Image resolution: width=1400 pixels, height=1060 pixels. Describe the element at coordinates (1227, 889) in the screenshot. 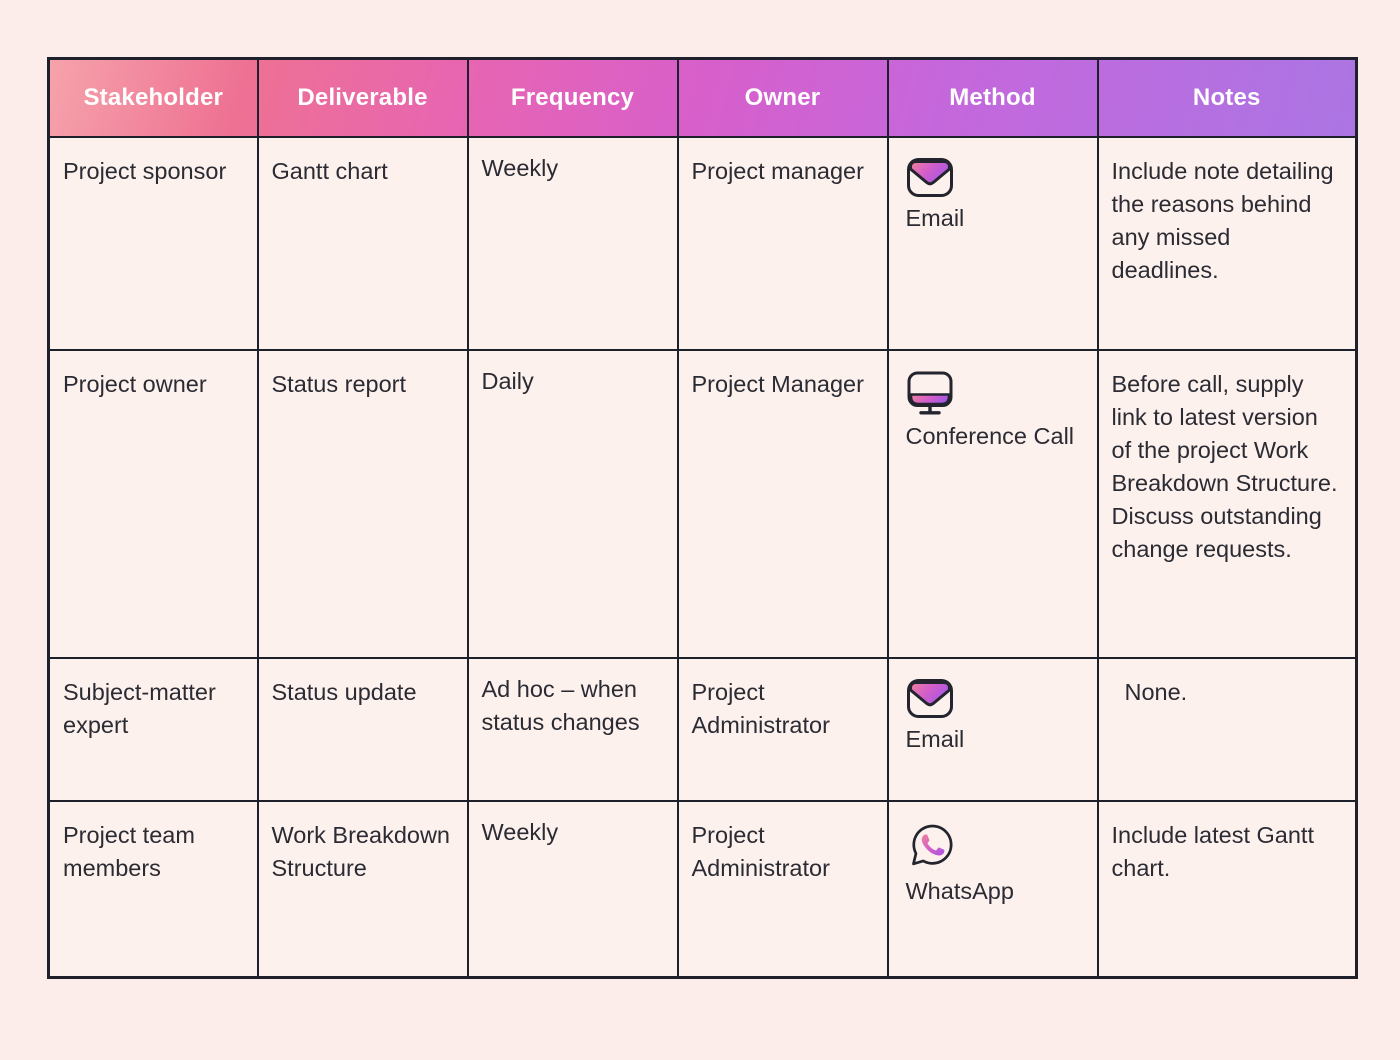

I see `cell-notes: Include latest Gantt chart.` at that location.